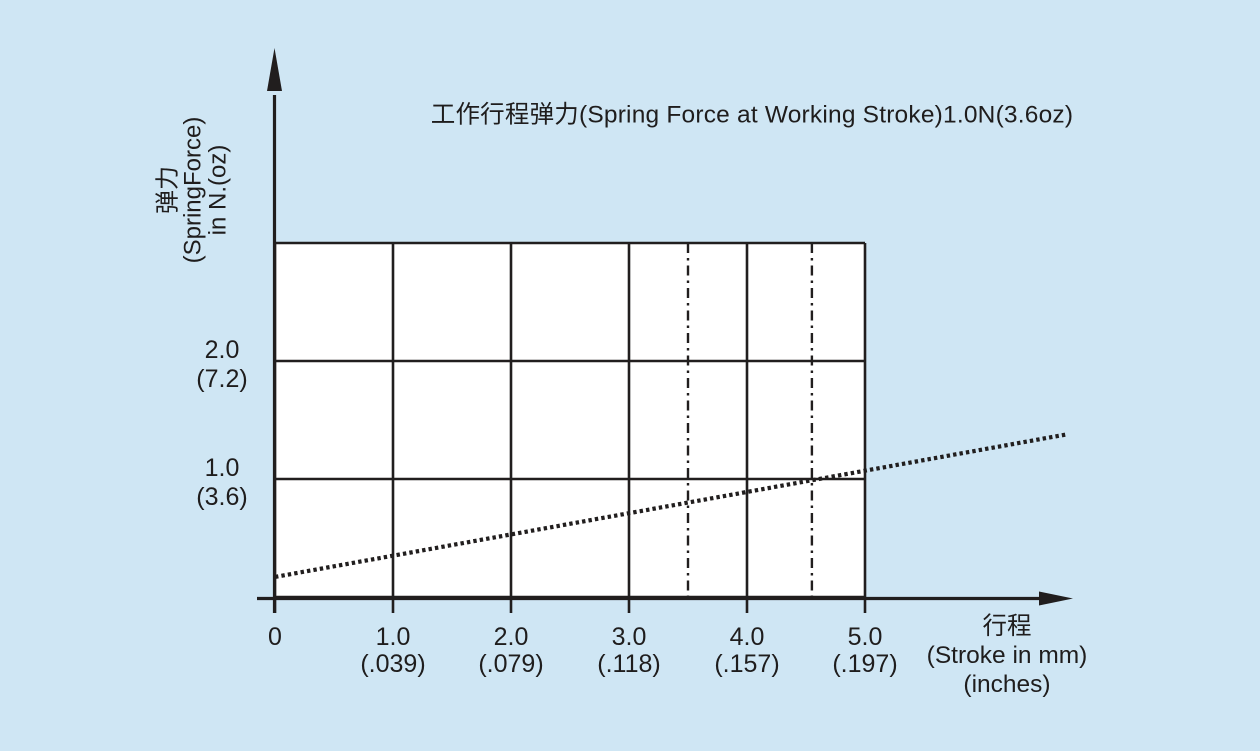 This screenshot has height=751, width=1260. I want to click on x-tick-mm-value: 0, so click(275, 637).